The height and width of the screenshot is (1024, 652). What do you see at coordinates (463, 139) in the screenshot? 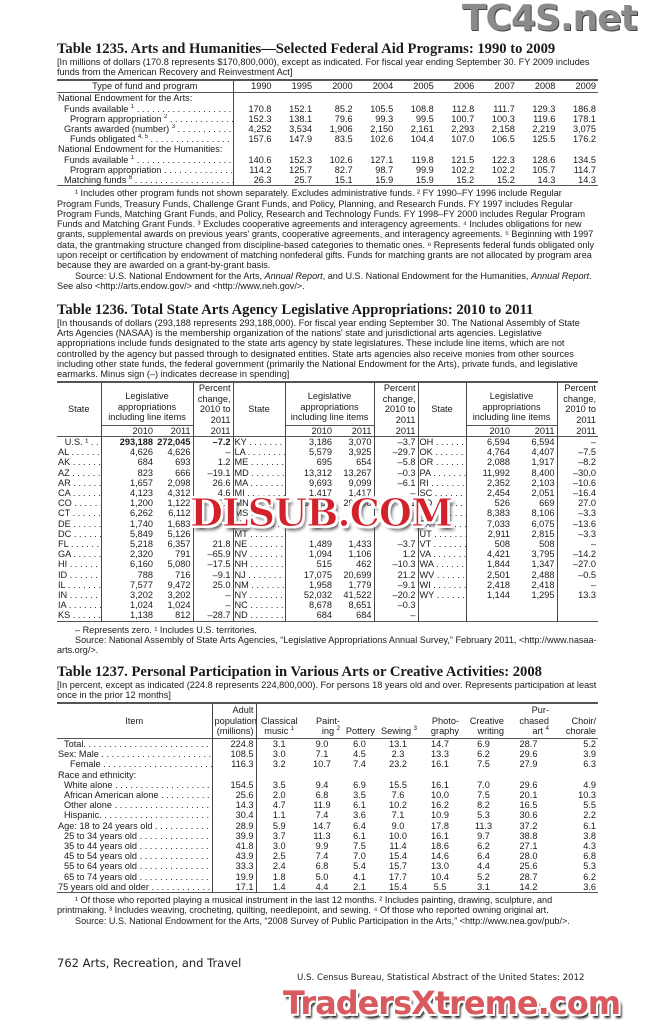
I see `cell-value: 107.0` at bounding box center [463, 139].